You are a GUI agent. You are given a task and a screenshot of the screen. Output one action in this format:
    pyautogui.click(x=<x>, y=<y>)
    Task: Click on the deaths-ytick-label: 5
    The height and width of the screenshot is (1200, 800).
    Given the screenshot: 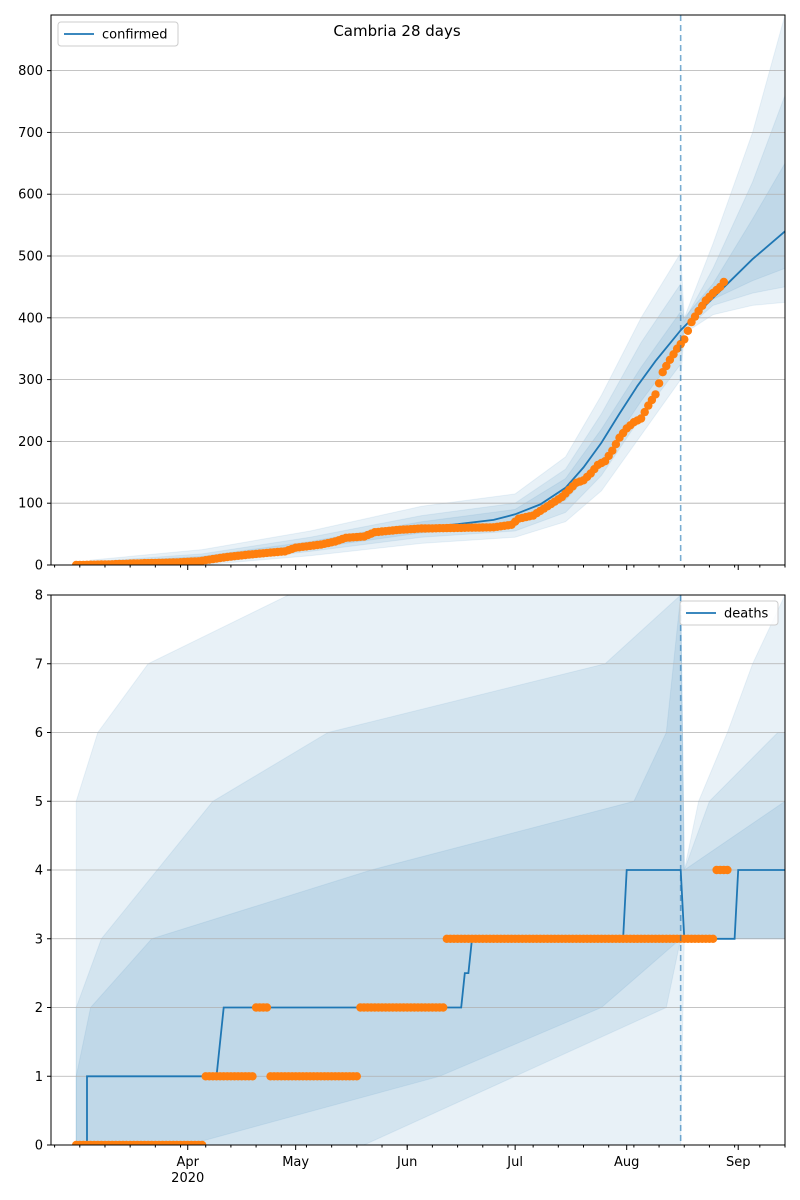 What is the action you would take?
    pyautogui.click(x=39, y=802)
    